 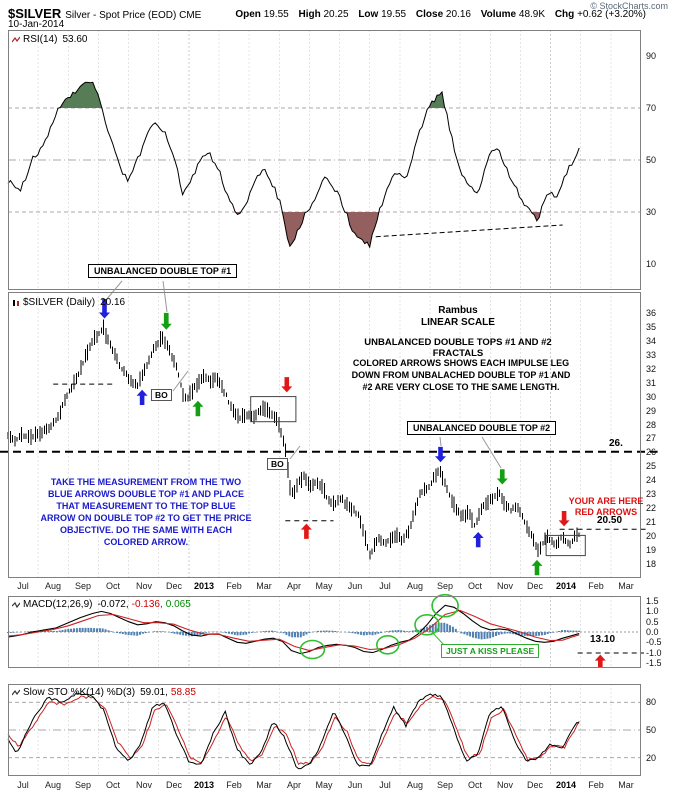 What do you see at coordinates (59, 302) in the screenshot?
I see `price-label: $SILVER (Daily)` at bounding box center [59, 302].